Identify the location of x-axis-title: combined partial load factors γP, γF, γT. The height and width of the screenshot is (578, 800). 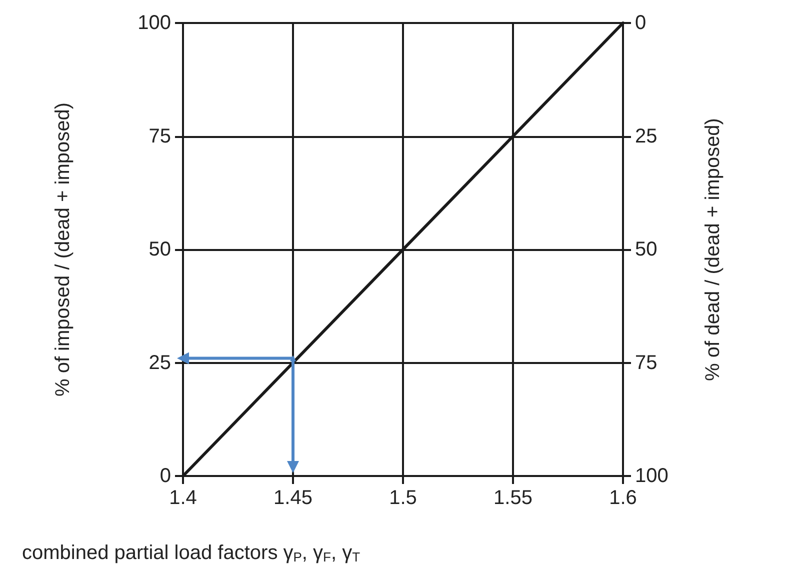
(191, 553).